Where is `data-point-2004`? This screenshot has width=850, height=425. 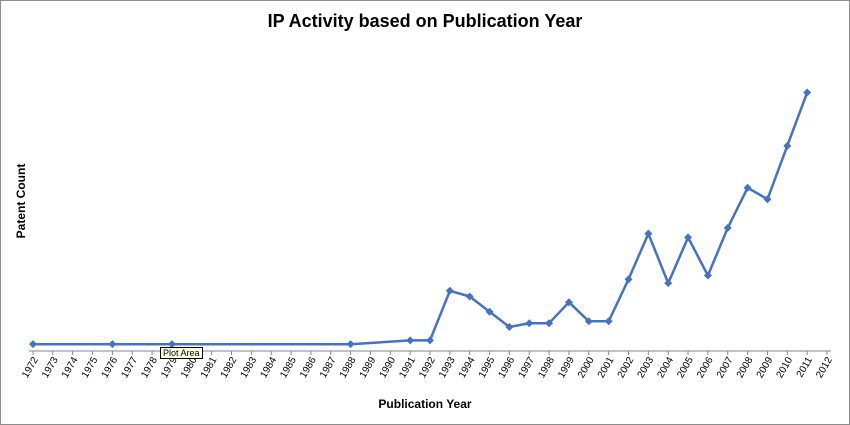 data-point-2004 is located at coordinates (668, 283).